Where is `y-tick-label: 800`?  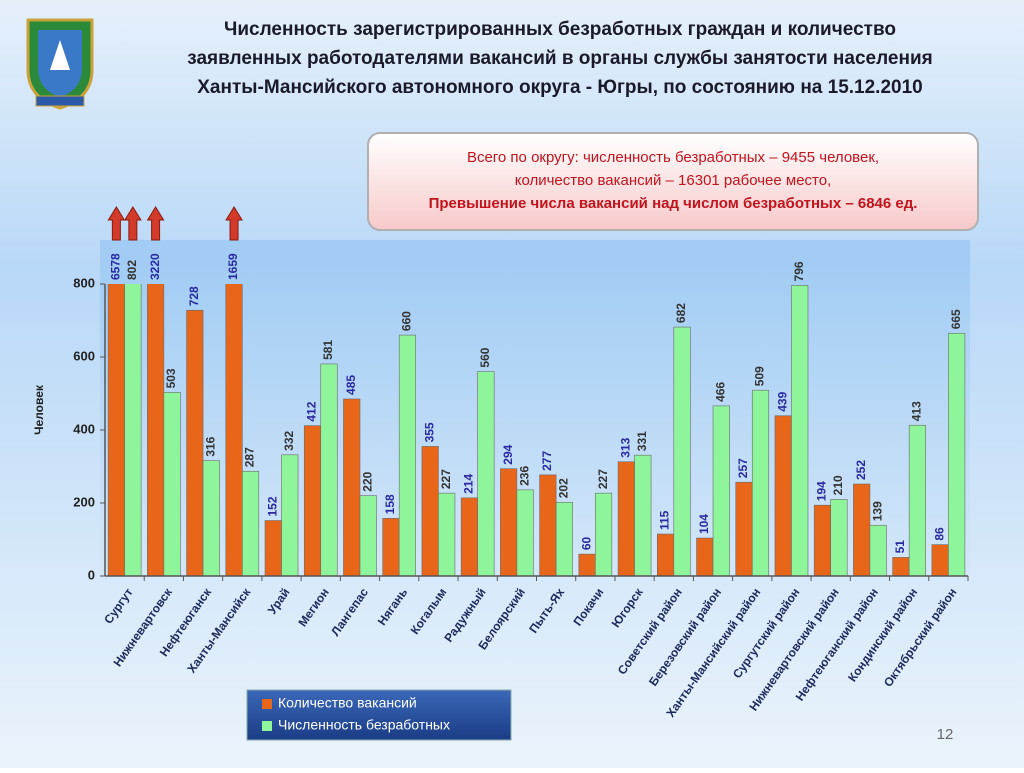
y-tick-label: 800 is located at coordinates (84, 282).